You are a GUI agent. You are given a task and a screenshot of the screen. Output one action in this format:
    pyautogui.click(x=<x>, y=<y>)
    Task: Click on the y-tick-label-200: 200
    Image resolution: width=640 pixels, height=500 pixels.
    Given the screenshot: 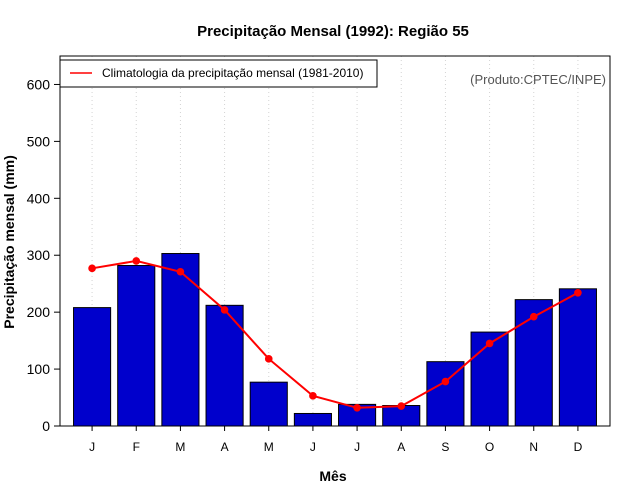 What is the action you would take?
    pyautogui.click(x=39, y=312)
    